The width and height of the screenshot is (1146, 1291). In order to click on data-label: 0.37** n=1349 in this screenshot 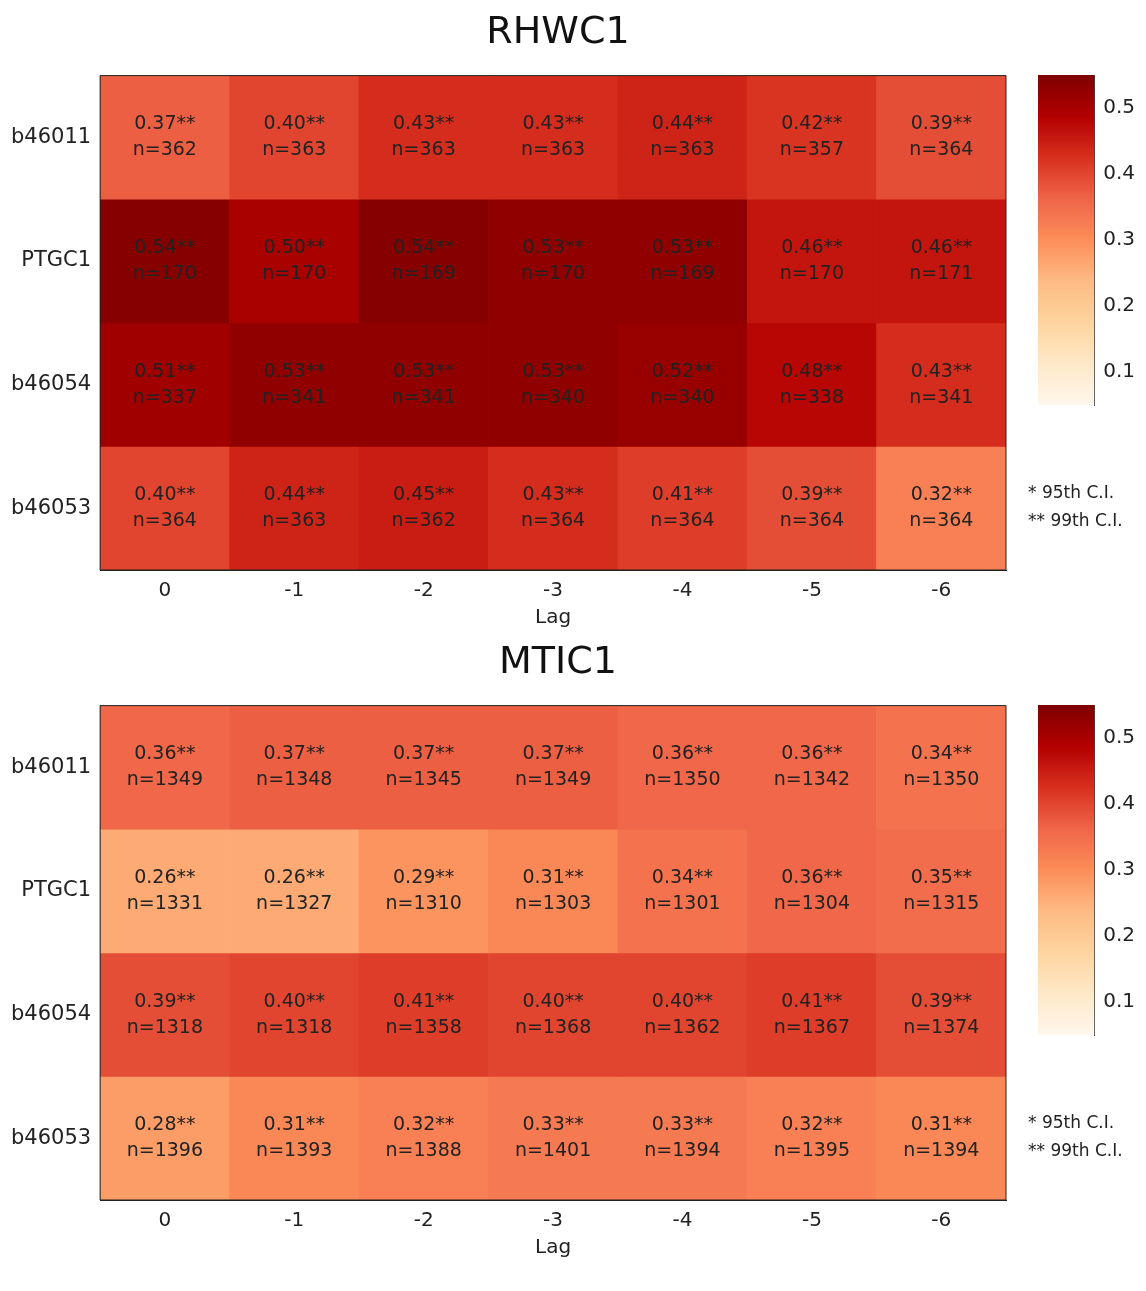, I will do `click(553, 765)`.